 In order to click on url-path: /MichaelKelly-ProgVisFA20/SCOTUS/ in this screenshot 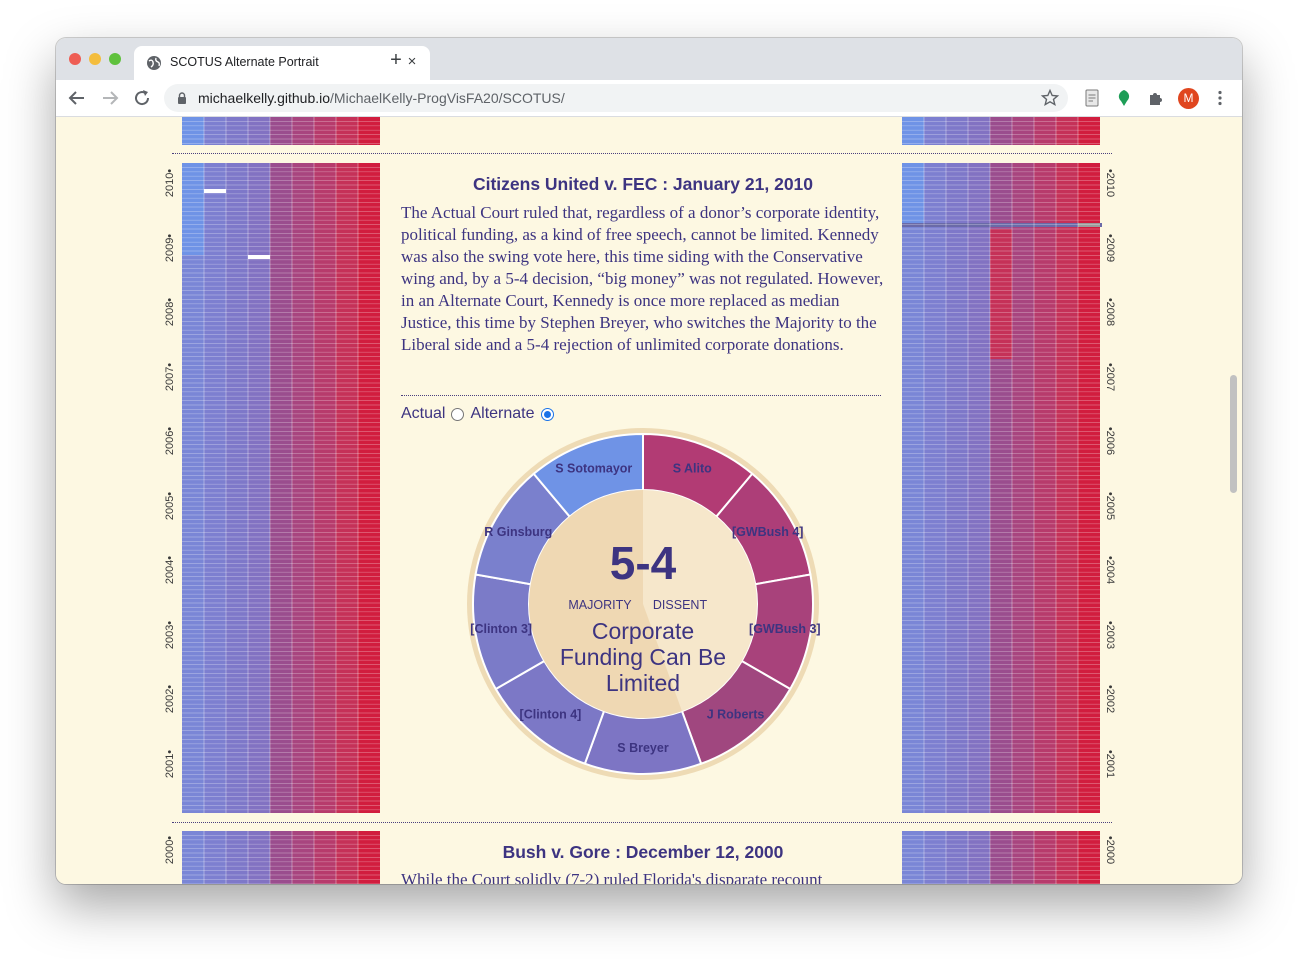, I will do `click(447, 98)`.